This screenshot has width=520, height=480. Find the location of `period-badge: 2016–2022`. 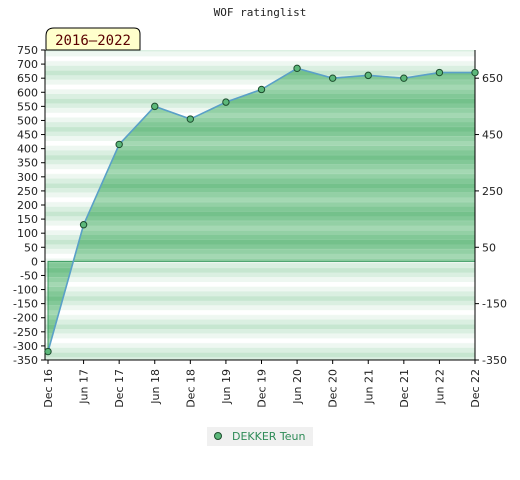

period-badge: 2016–2022 is located at coordinates (93, 39).